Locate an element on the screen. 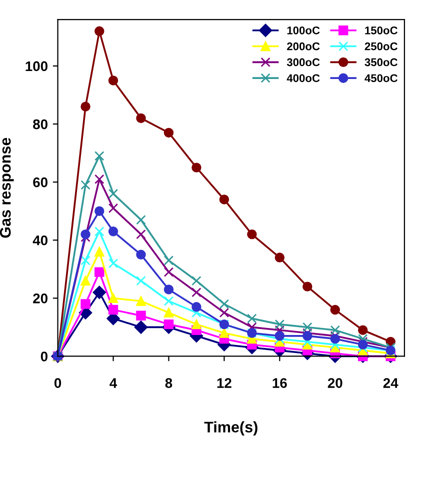 This screenshot has height=488, width=428. legend-label: 450oC is located at coordinates (381, 78).